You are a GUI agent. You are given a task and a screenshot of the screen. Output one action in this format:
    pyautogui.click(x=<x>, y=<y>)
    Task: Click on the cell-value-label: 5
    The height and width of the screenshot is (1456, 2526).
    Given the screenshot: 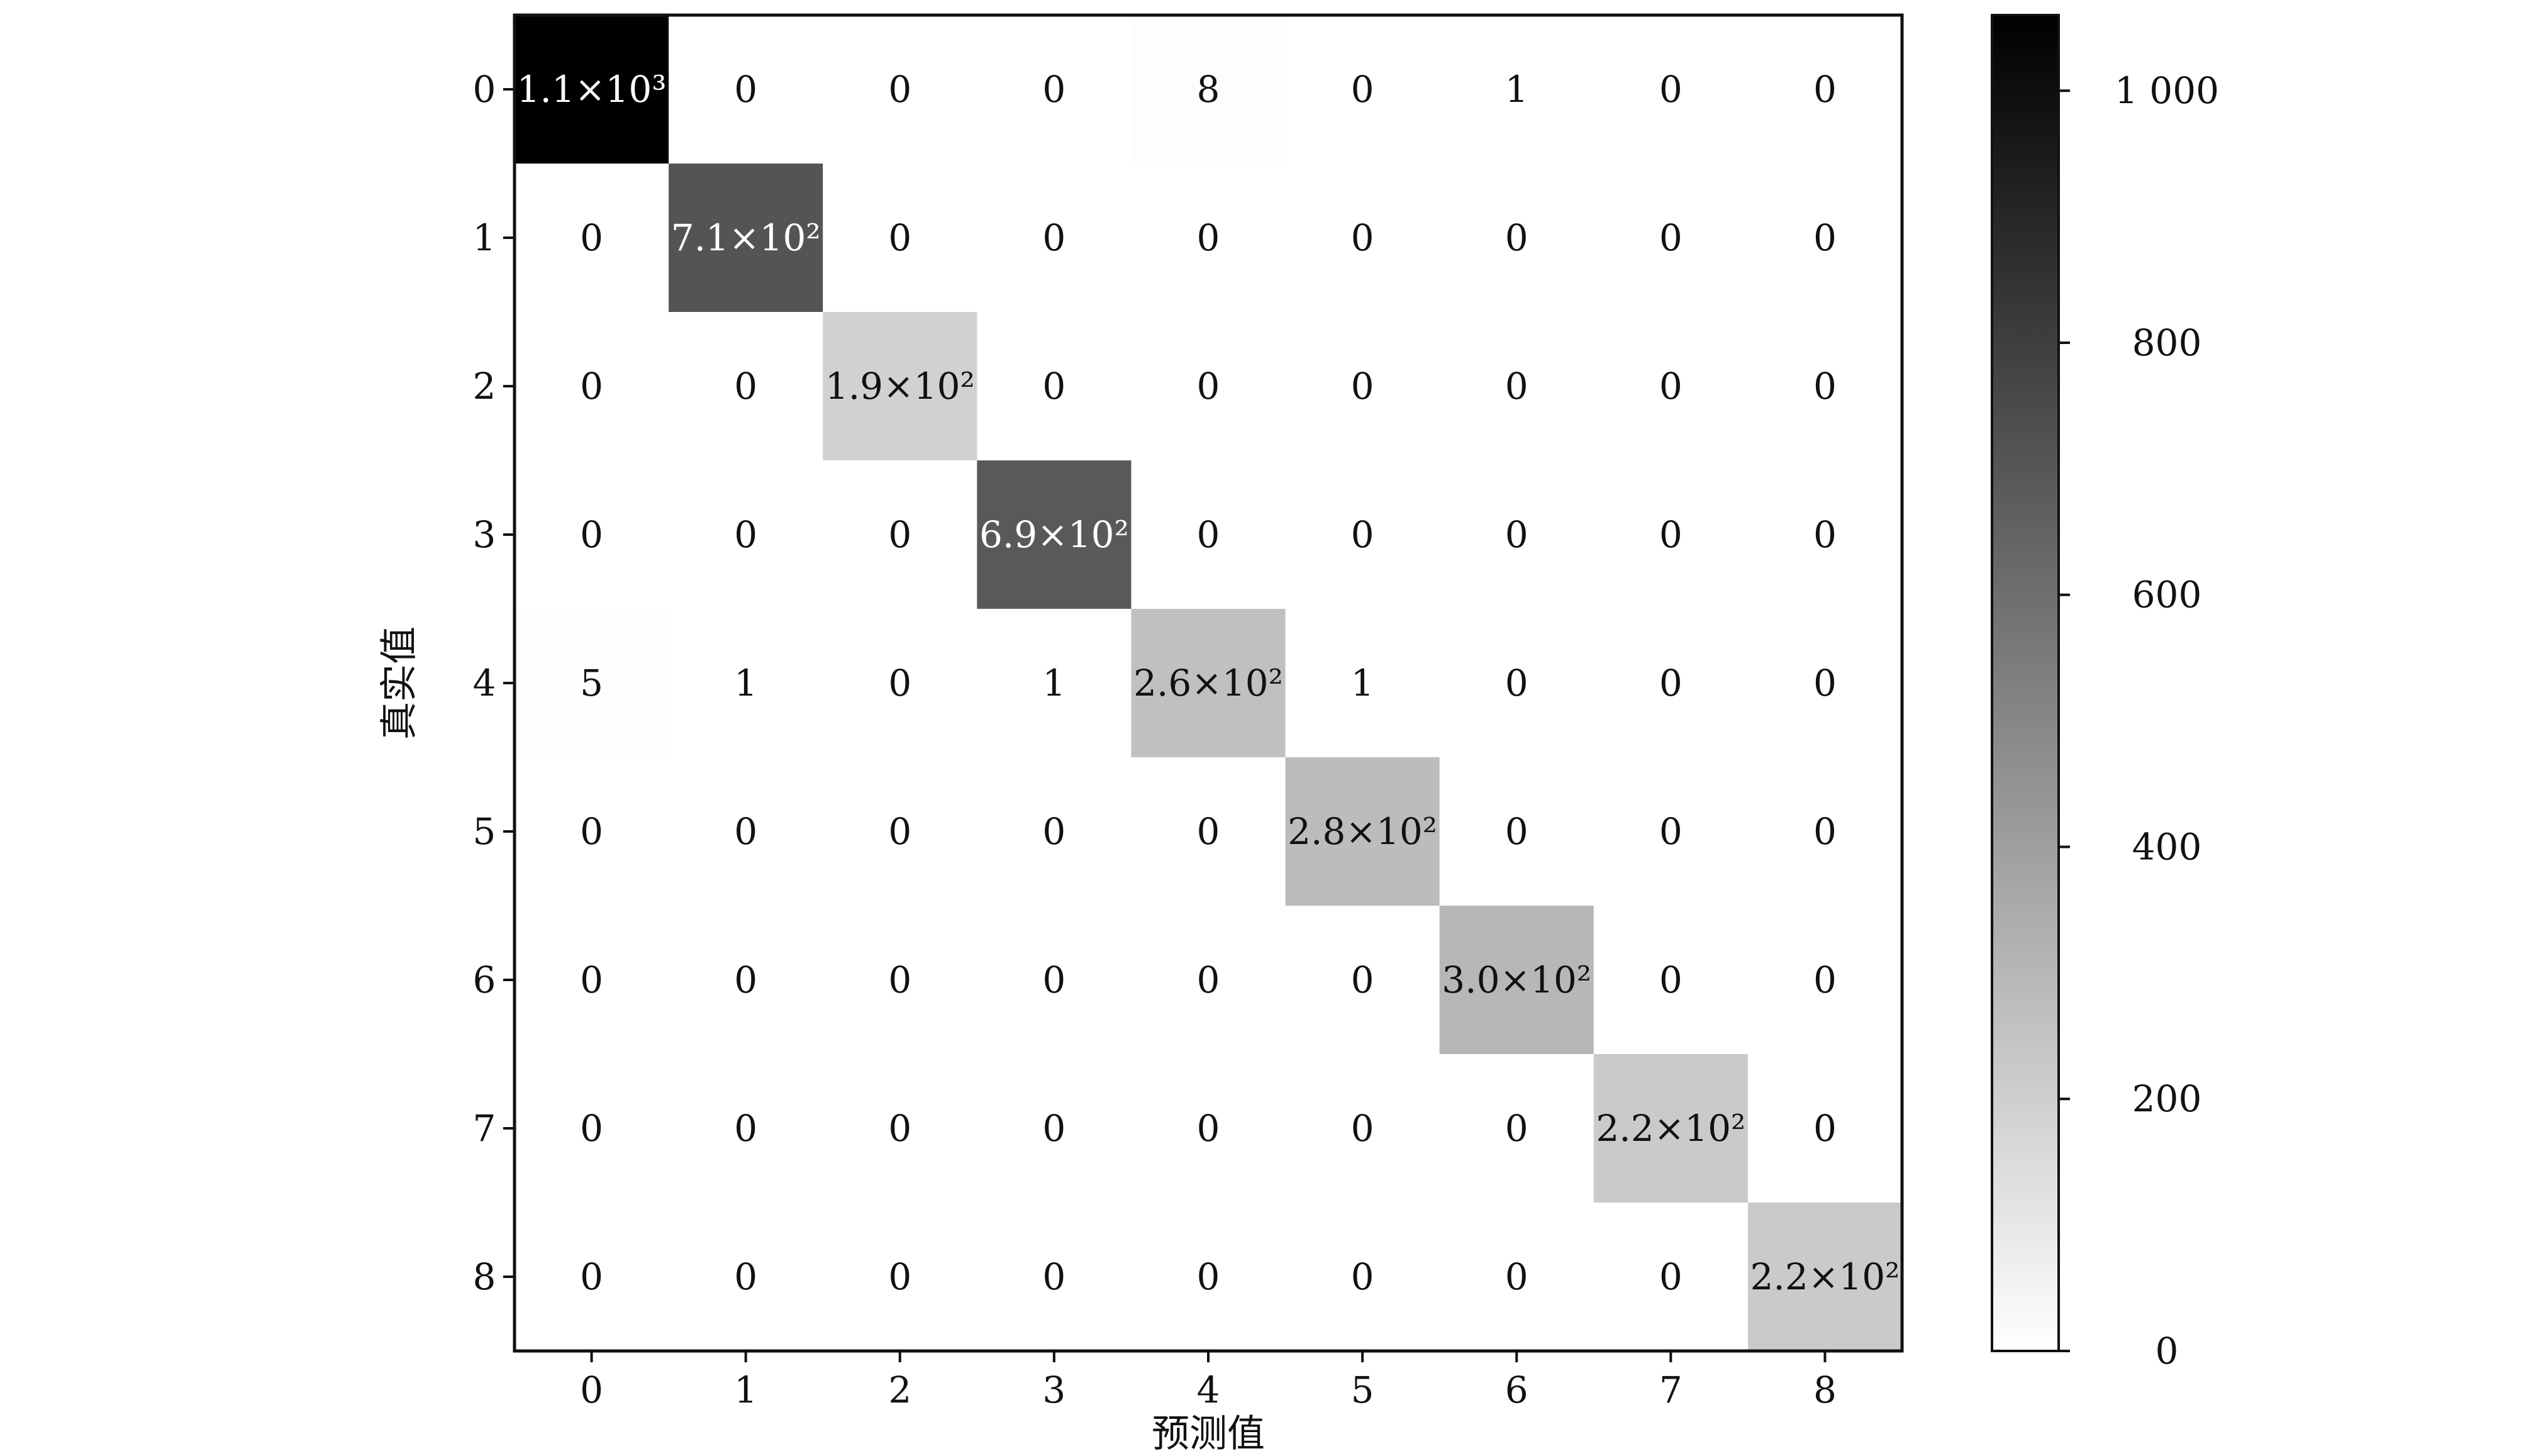 What is the action you would take?
    pyautogui.click(x=591, y=683)
    